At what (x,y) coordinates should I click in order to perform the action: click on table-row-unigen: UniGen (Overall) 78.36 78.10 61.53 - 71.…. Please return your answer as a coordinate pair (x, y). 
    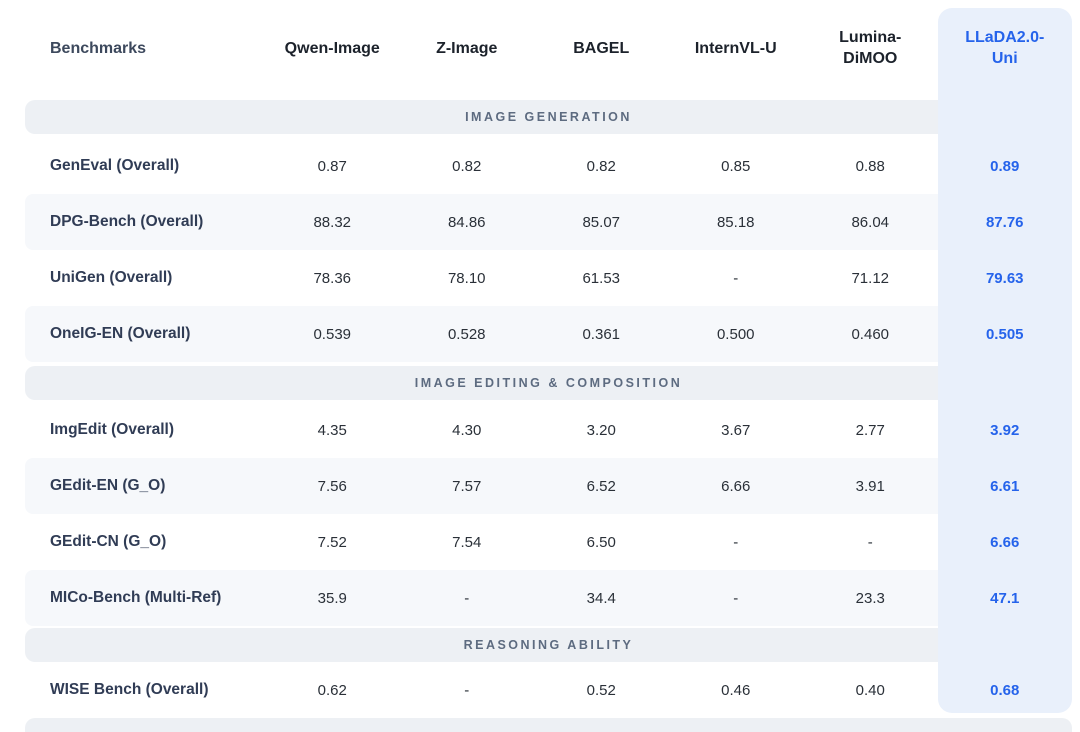
    Looking at the image, I should click on (548, 278).